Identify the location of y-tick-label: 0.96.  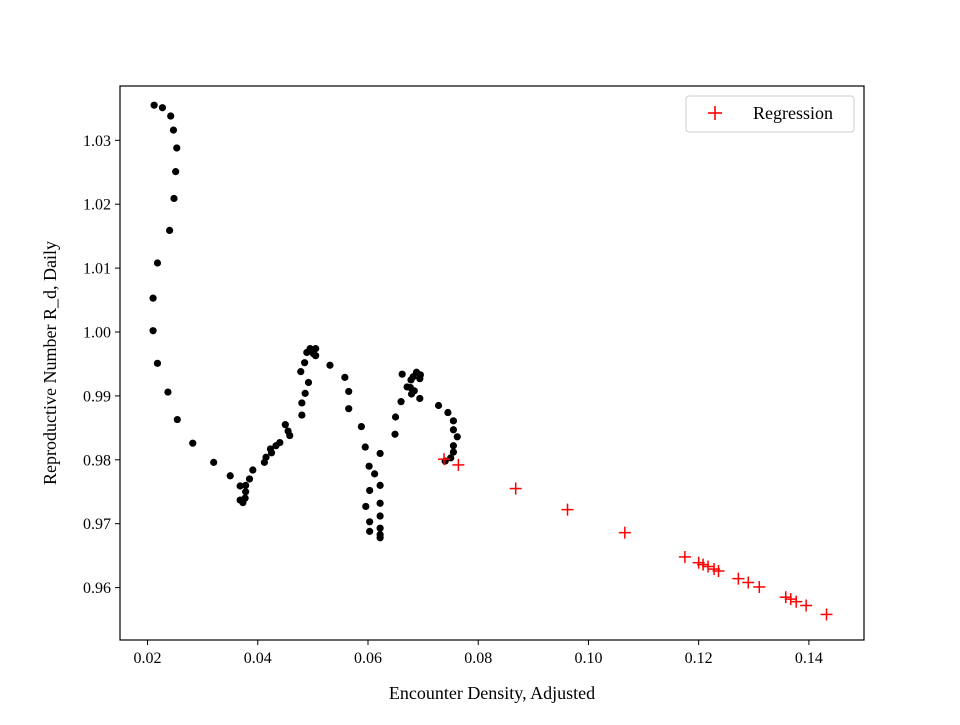
(97, 588).